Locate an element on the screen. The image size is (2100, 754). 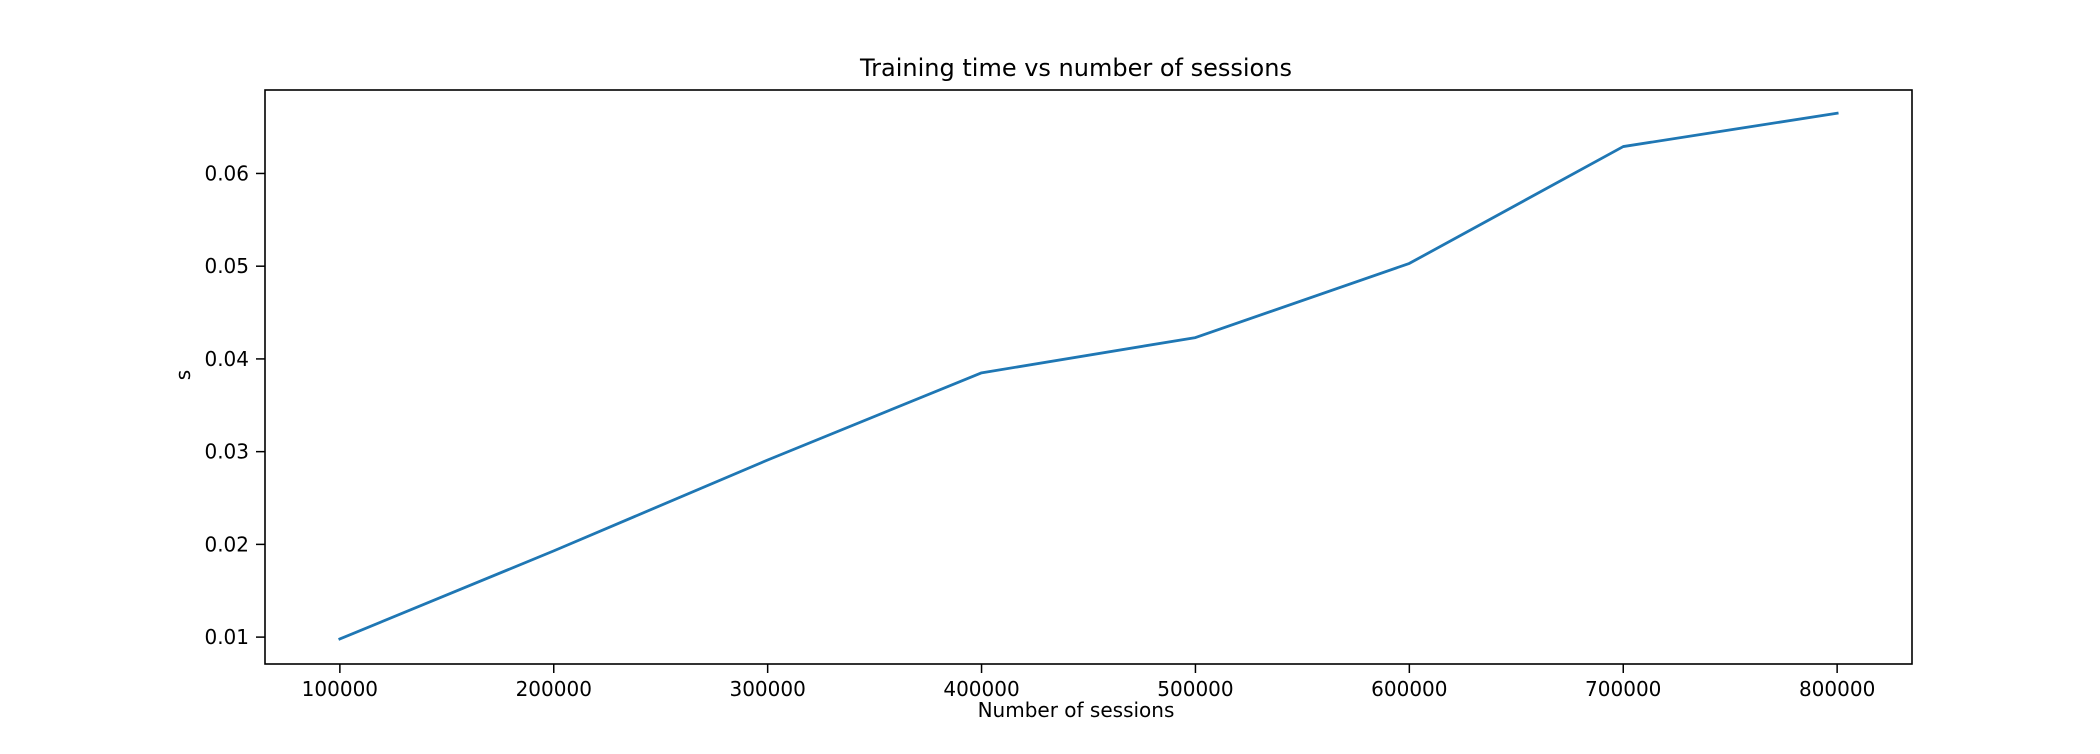
chart-title: Training time vs number of sessions is located at coordinates (1075, 68).